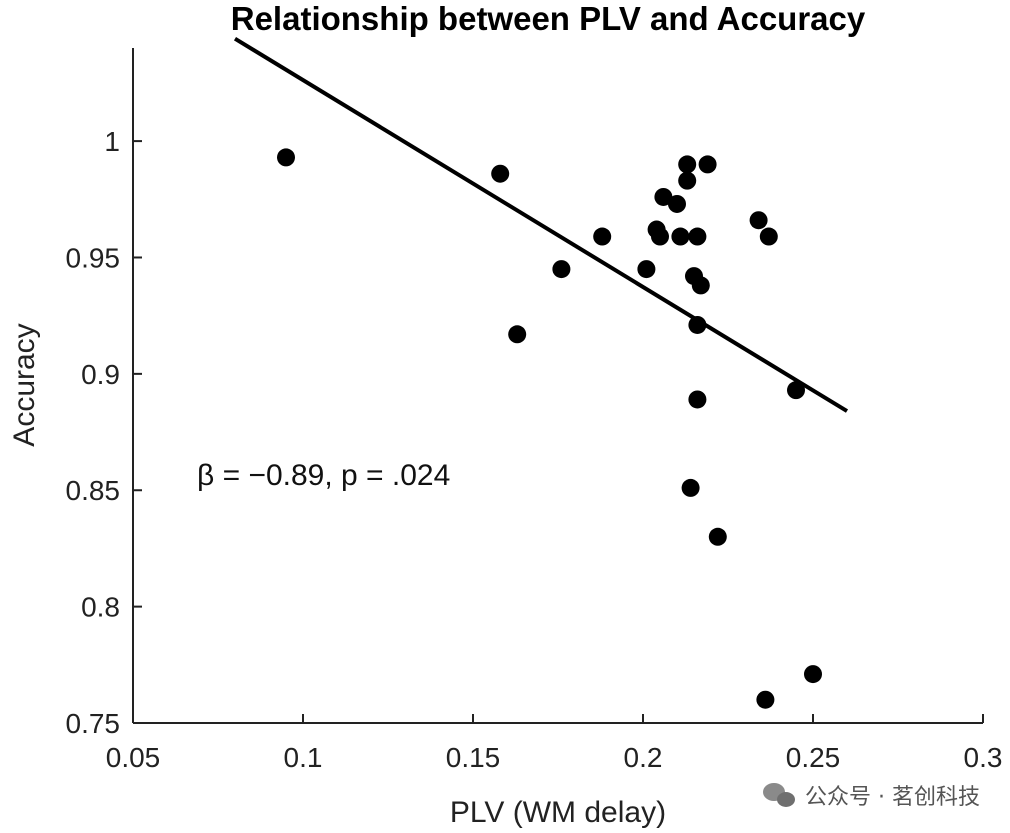 Image resolution: width=1010 pixels, height=833 pixels. I want to click on y-tick-label: 0.95, so click(93, 257).